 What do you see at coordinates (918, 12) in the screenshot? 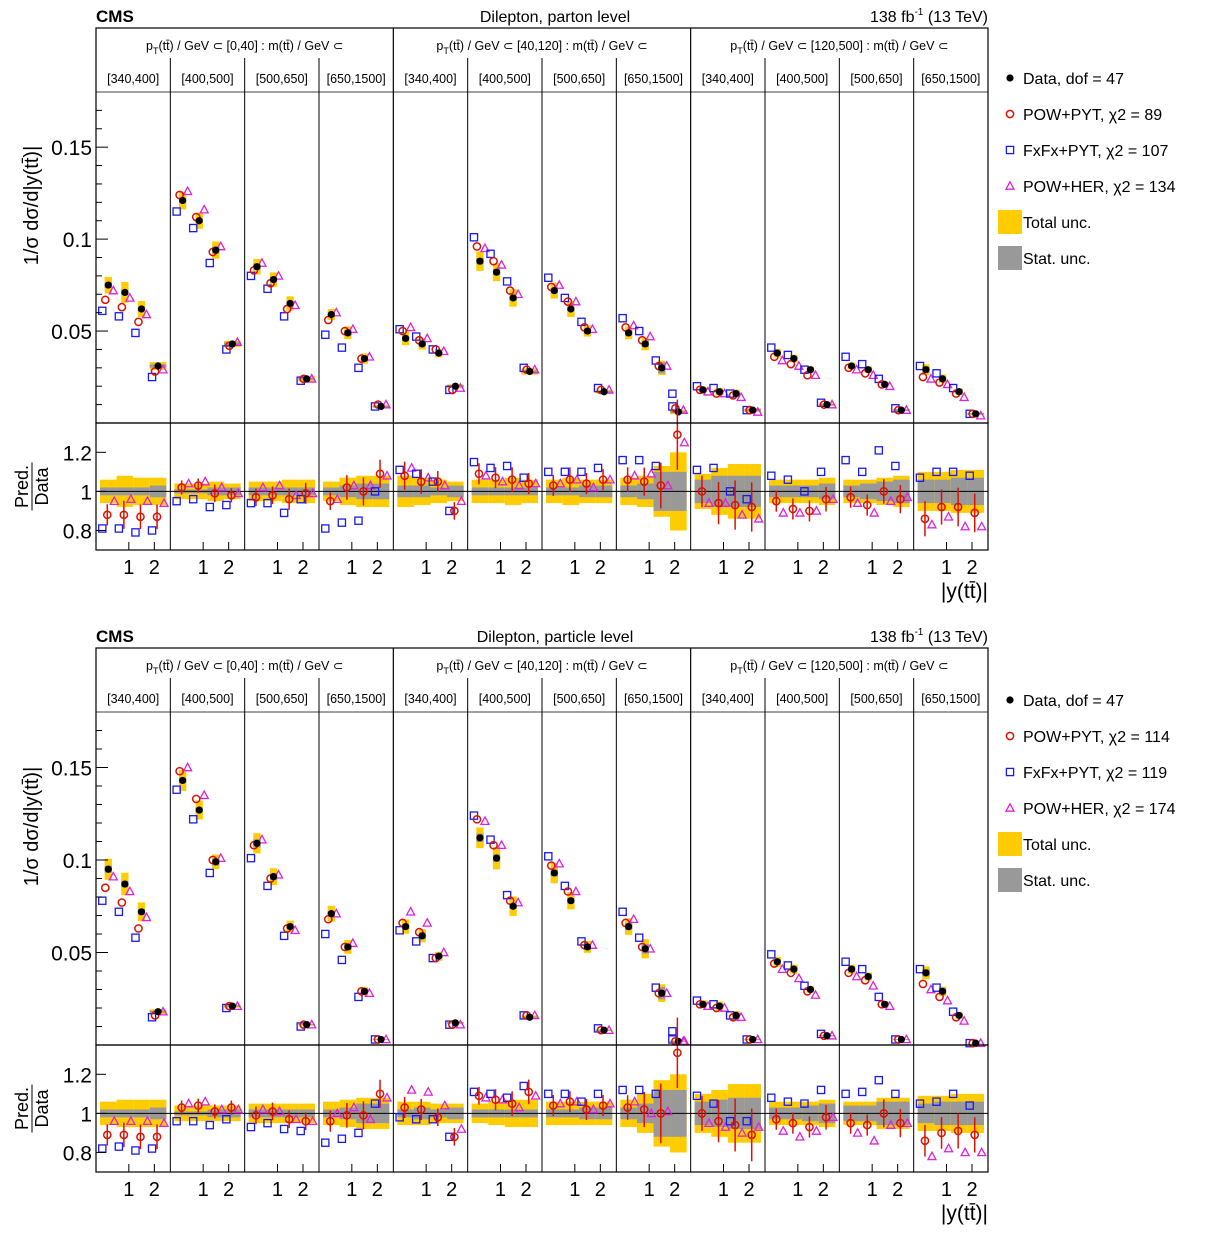
I see `lumi-superscript: -1` at bounding box center [918, 12].